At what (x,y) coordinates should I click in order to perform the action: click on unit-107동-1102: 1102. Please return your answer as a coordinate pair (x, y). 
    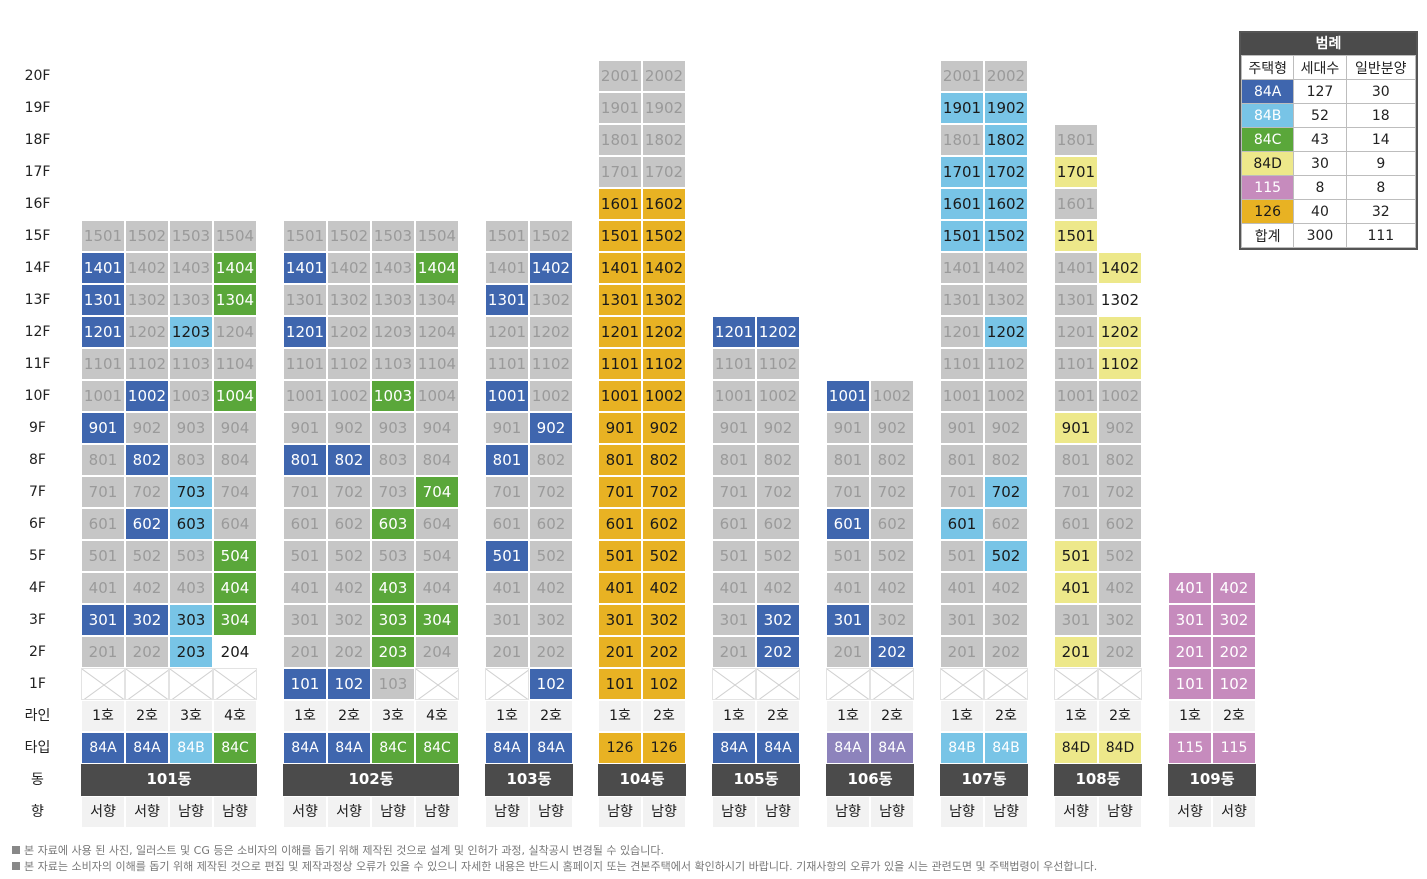
    Looking at the image, I should click on (1006, 364).